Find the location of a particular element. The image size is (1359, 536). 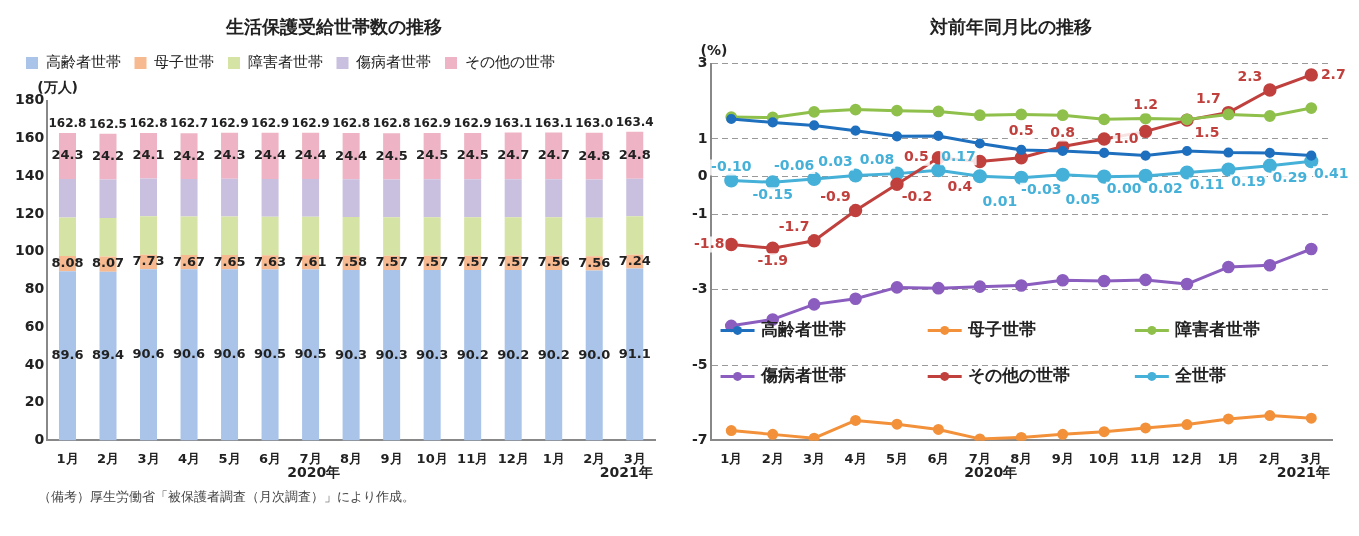

data-label: -0.9 is located at coordinates (835, 196).